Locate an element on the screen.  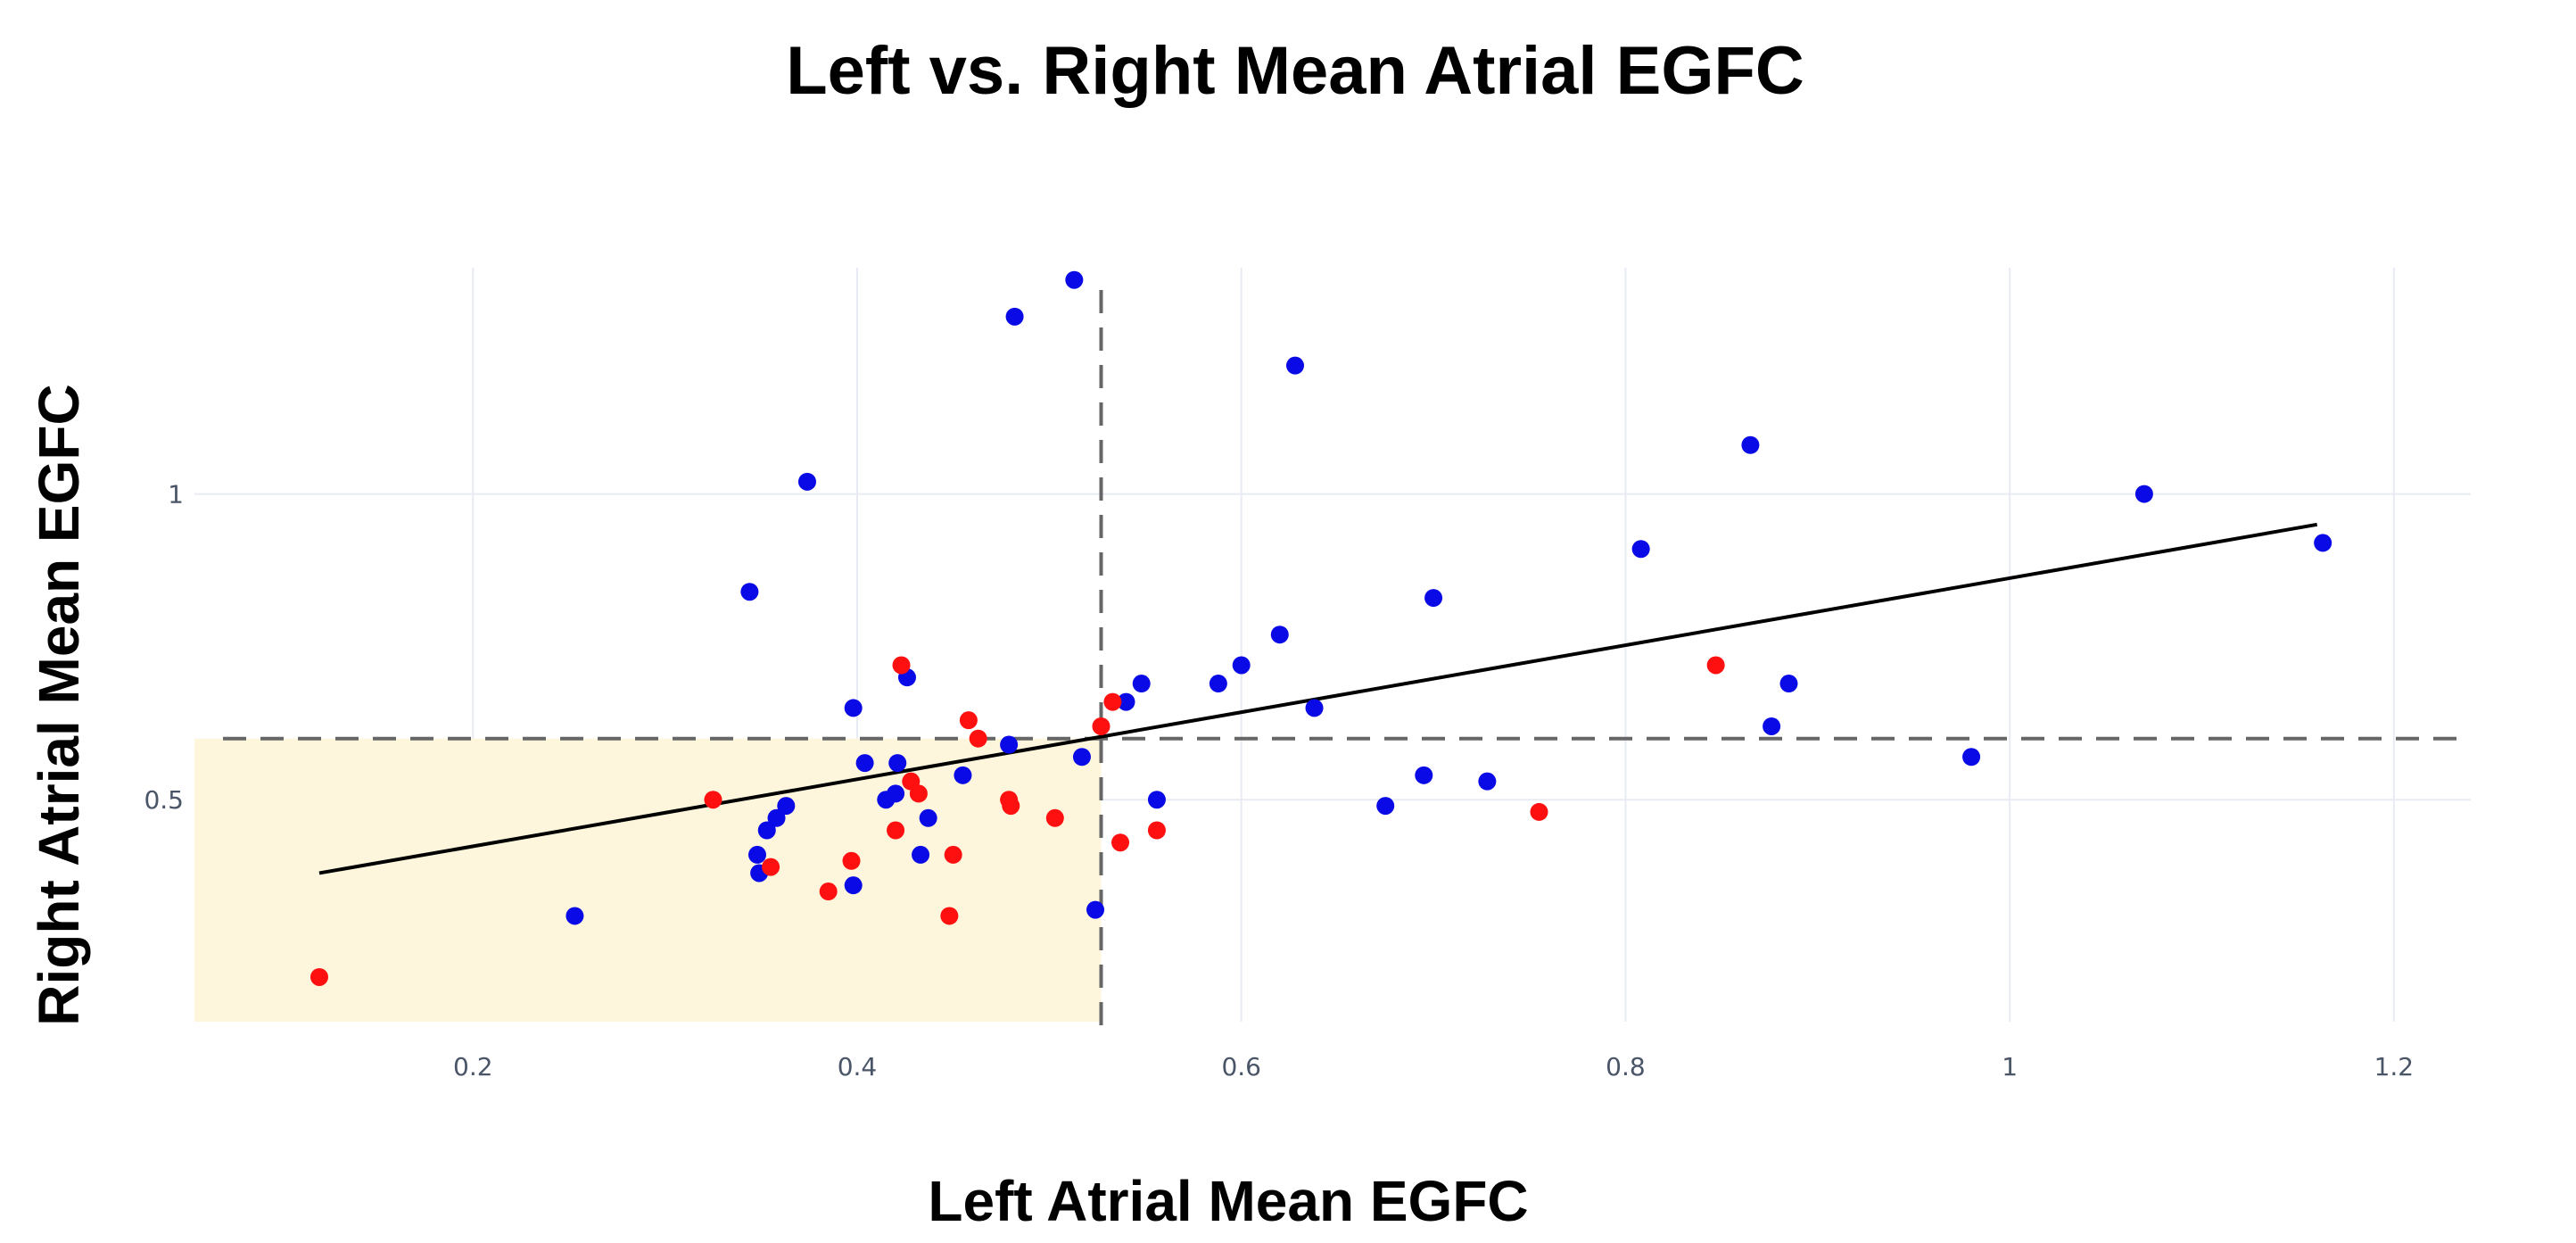
x-tick-label-1: 0.4 is located at coordinates (858, 1066).